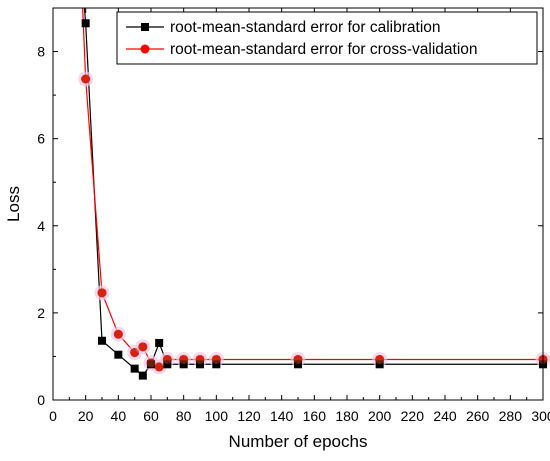  What do you see at coordinates (41, 400) in the screenshot?
I see `y-tick-label: 0` at bounding box center [41, 400].